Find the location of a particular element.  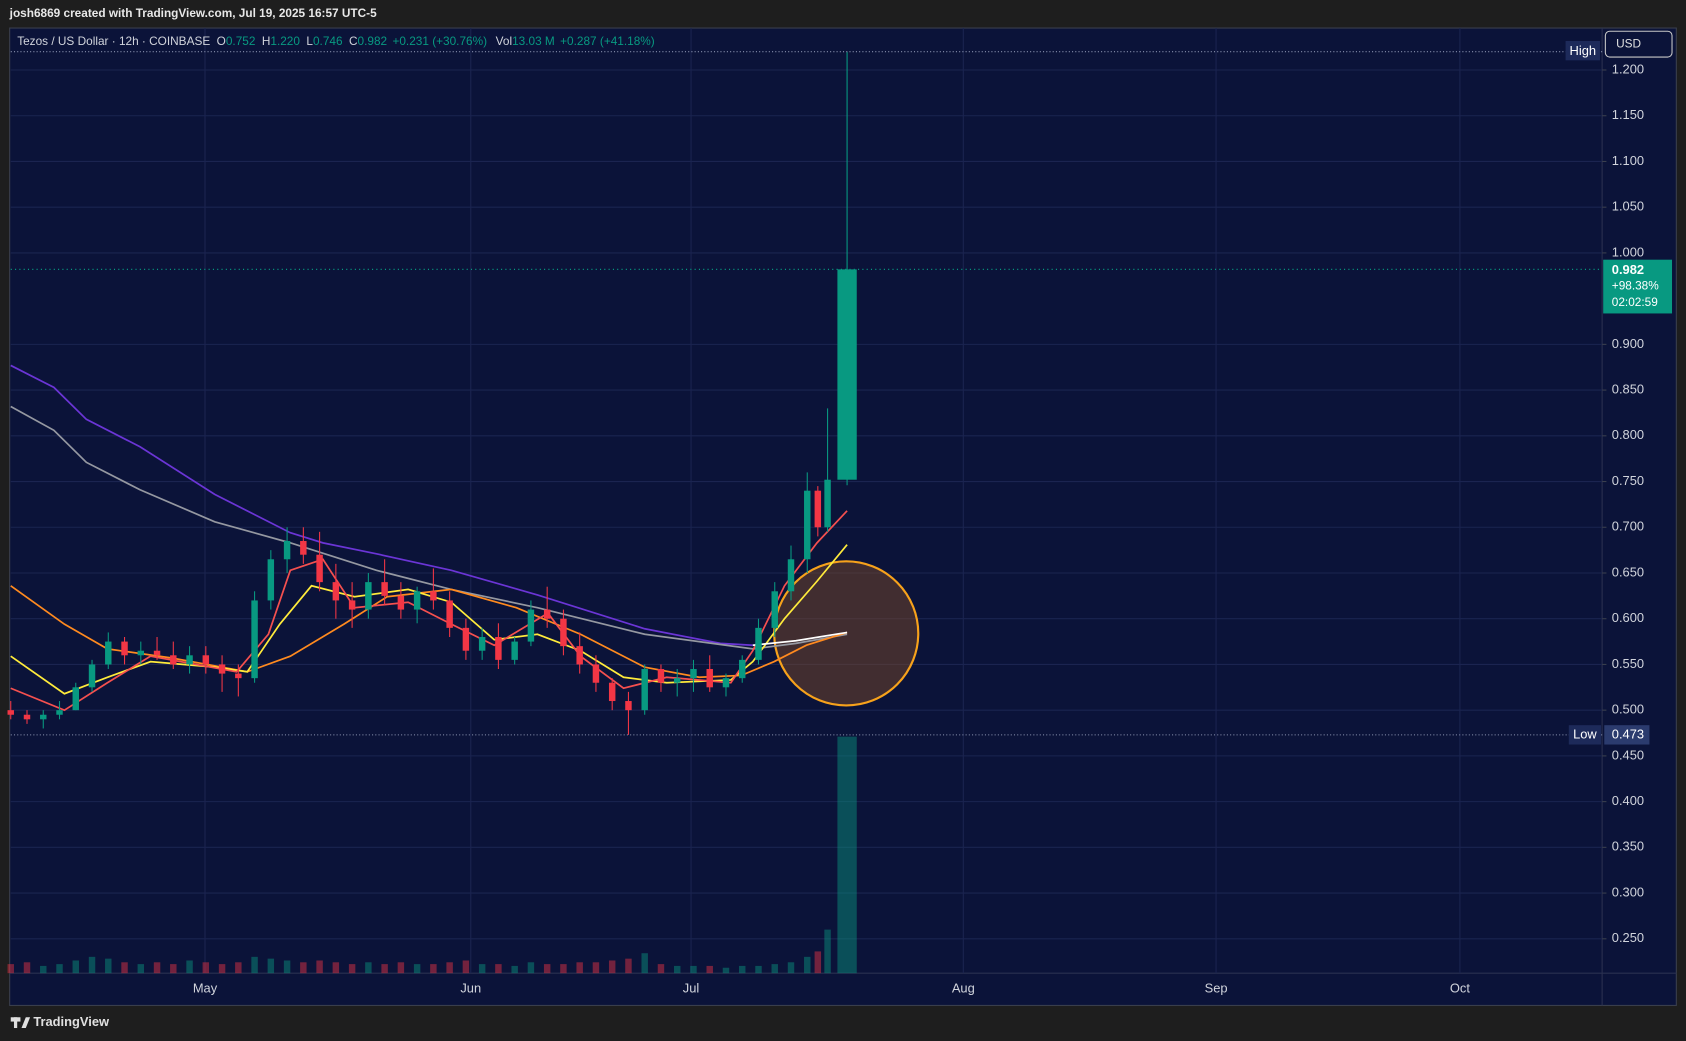

high-label: High is located at coordinates (1583, 50).